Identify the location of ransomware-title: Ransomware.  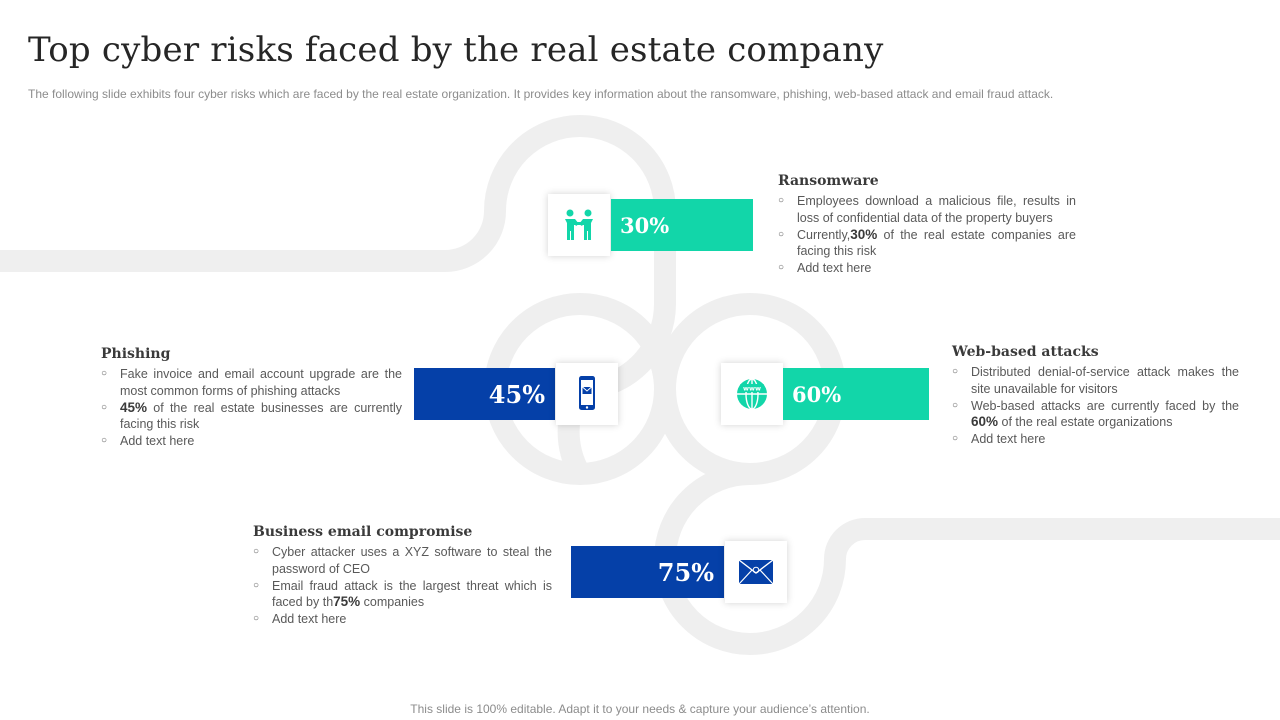
(828, 181).